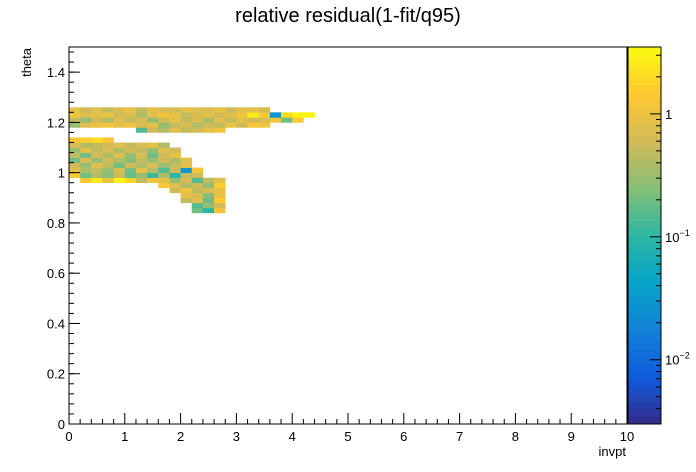 The image size is (696, 472). I want to click on x-axis-label: invpt, so click(613, 451).